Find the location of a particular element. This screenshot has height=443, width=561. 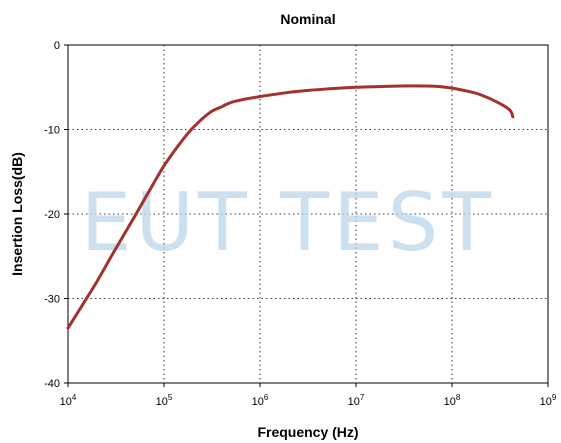

x-tick-label: 10⁶ is located at coordinates (260, 400).